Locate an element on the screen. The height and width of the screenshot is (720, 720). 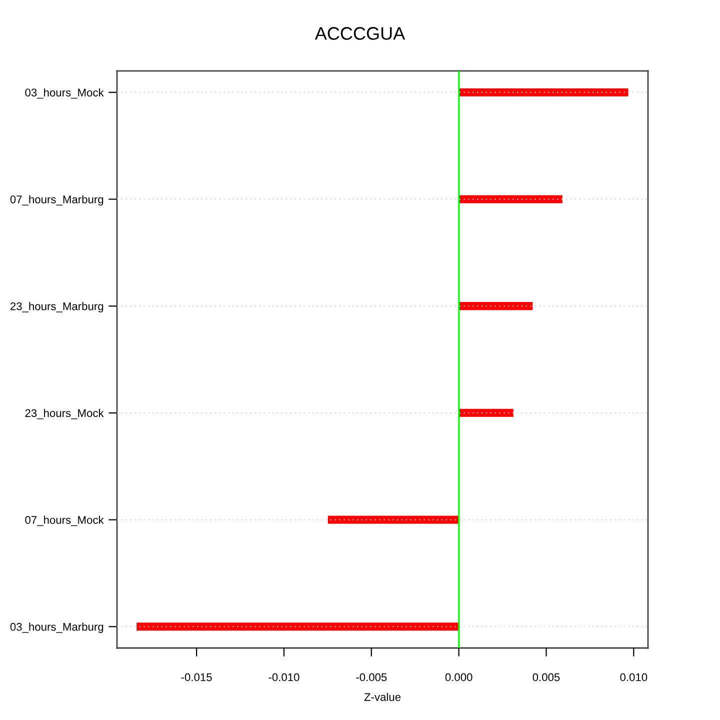
x-tick-label: -0.010 is located at coordinates (284, 677).